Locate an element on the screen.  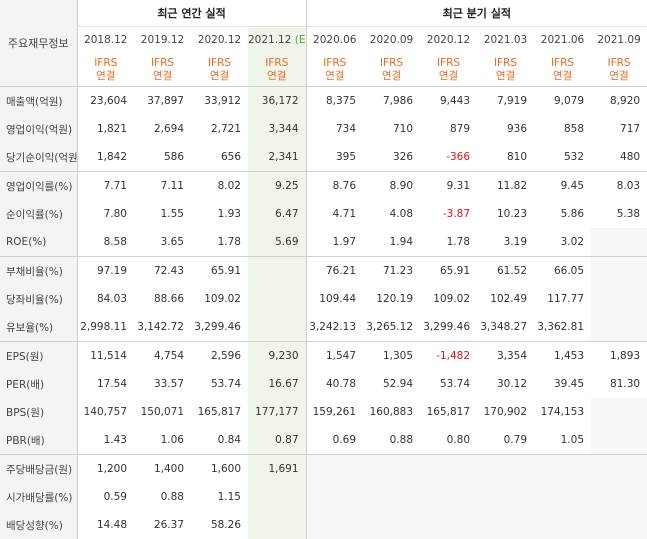
table-cell: 1,600 is located at coordinates (219, 469).